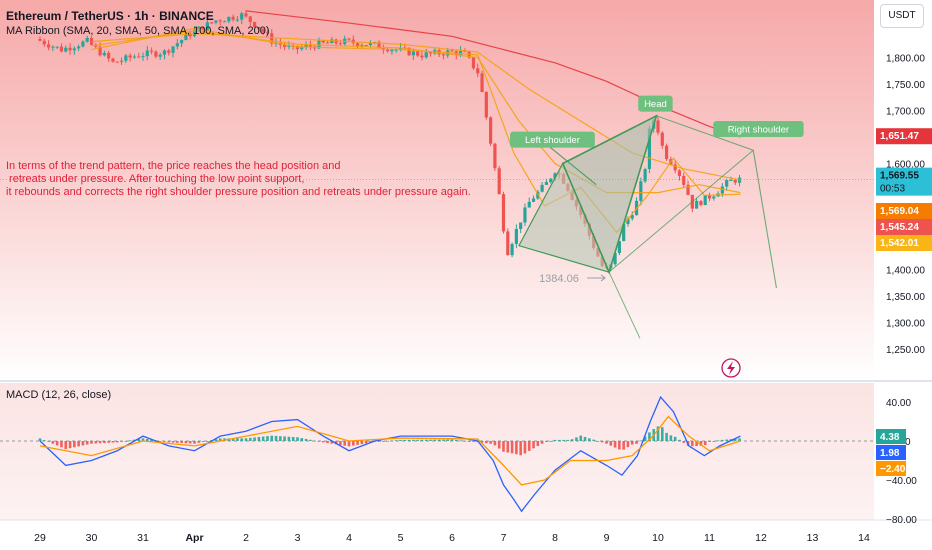  I want to click on projection-line, so click(764, 219).